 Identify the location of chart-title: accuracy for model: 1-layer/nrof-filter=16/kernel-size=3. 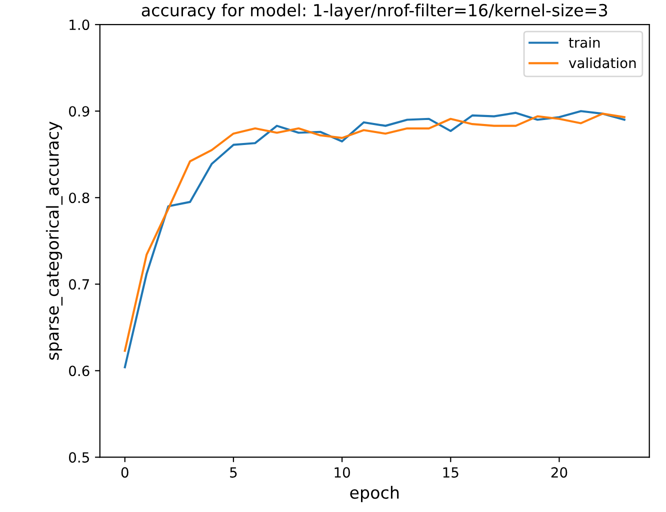
(375, 12).